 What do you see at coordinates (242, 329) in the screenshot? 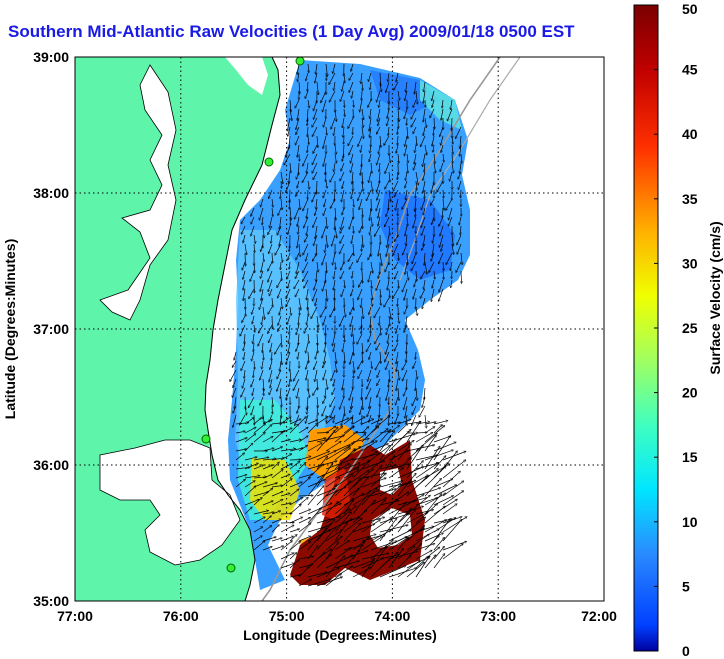
I see `coastline` at bounding box center [242, 329].